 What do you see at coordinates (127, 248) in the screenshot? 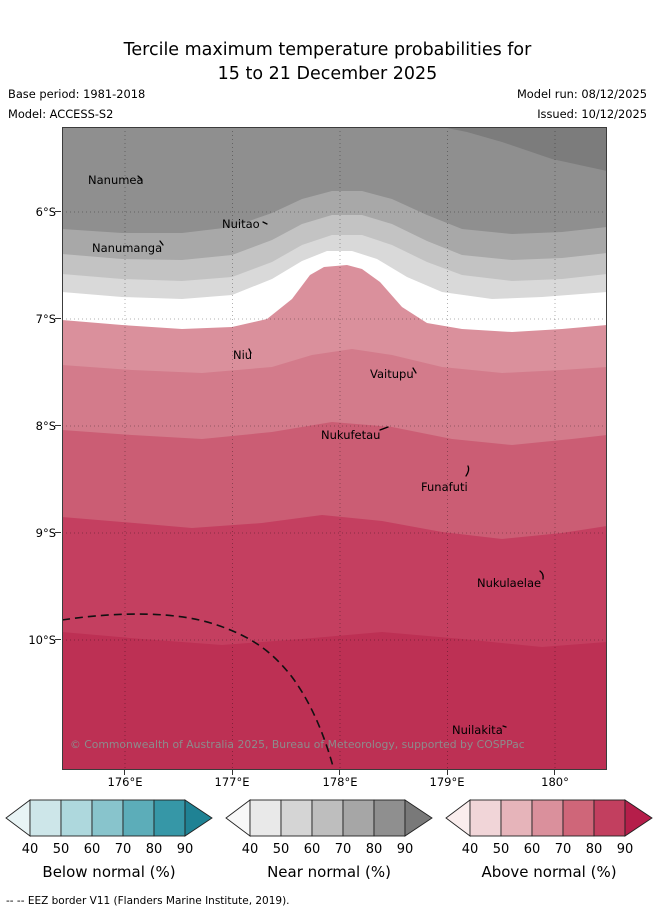
I see `island-label-nanumanga: Nanumanga` at bounding box center [127, 248].